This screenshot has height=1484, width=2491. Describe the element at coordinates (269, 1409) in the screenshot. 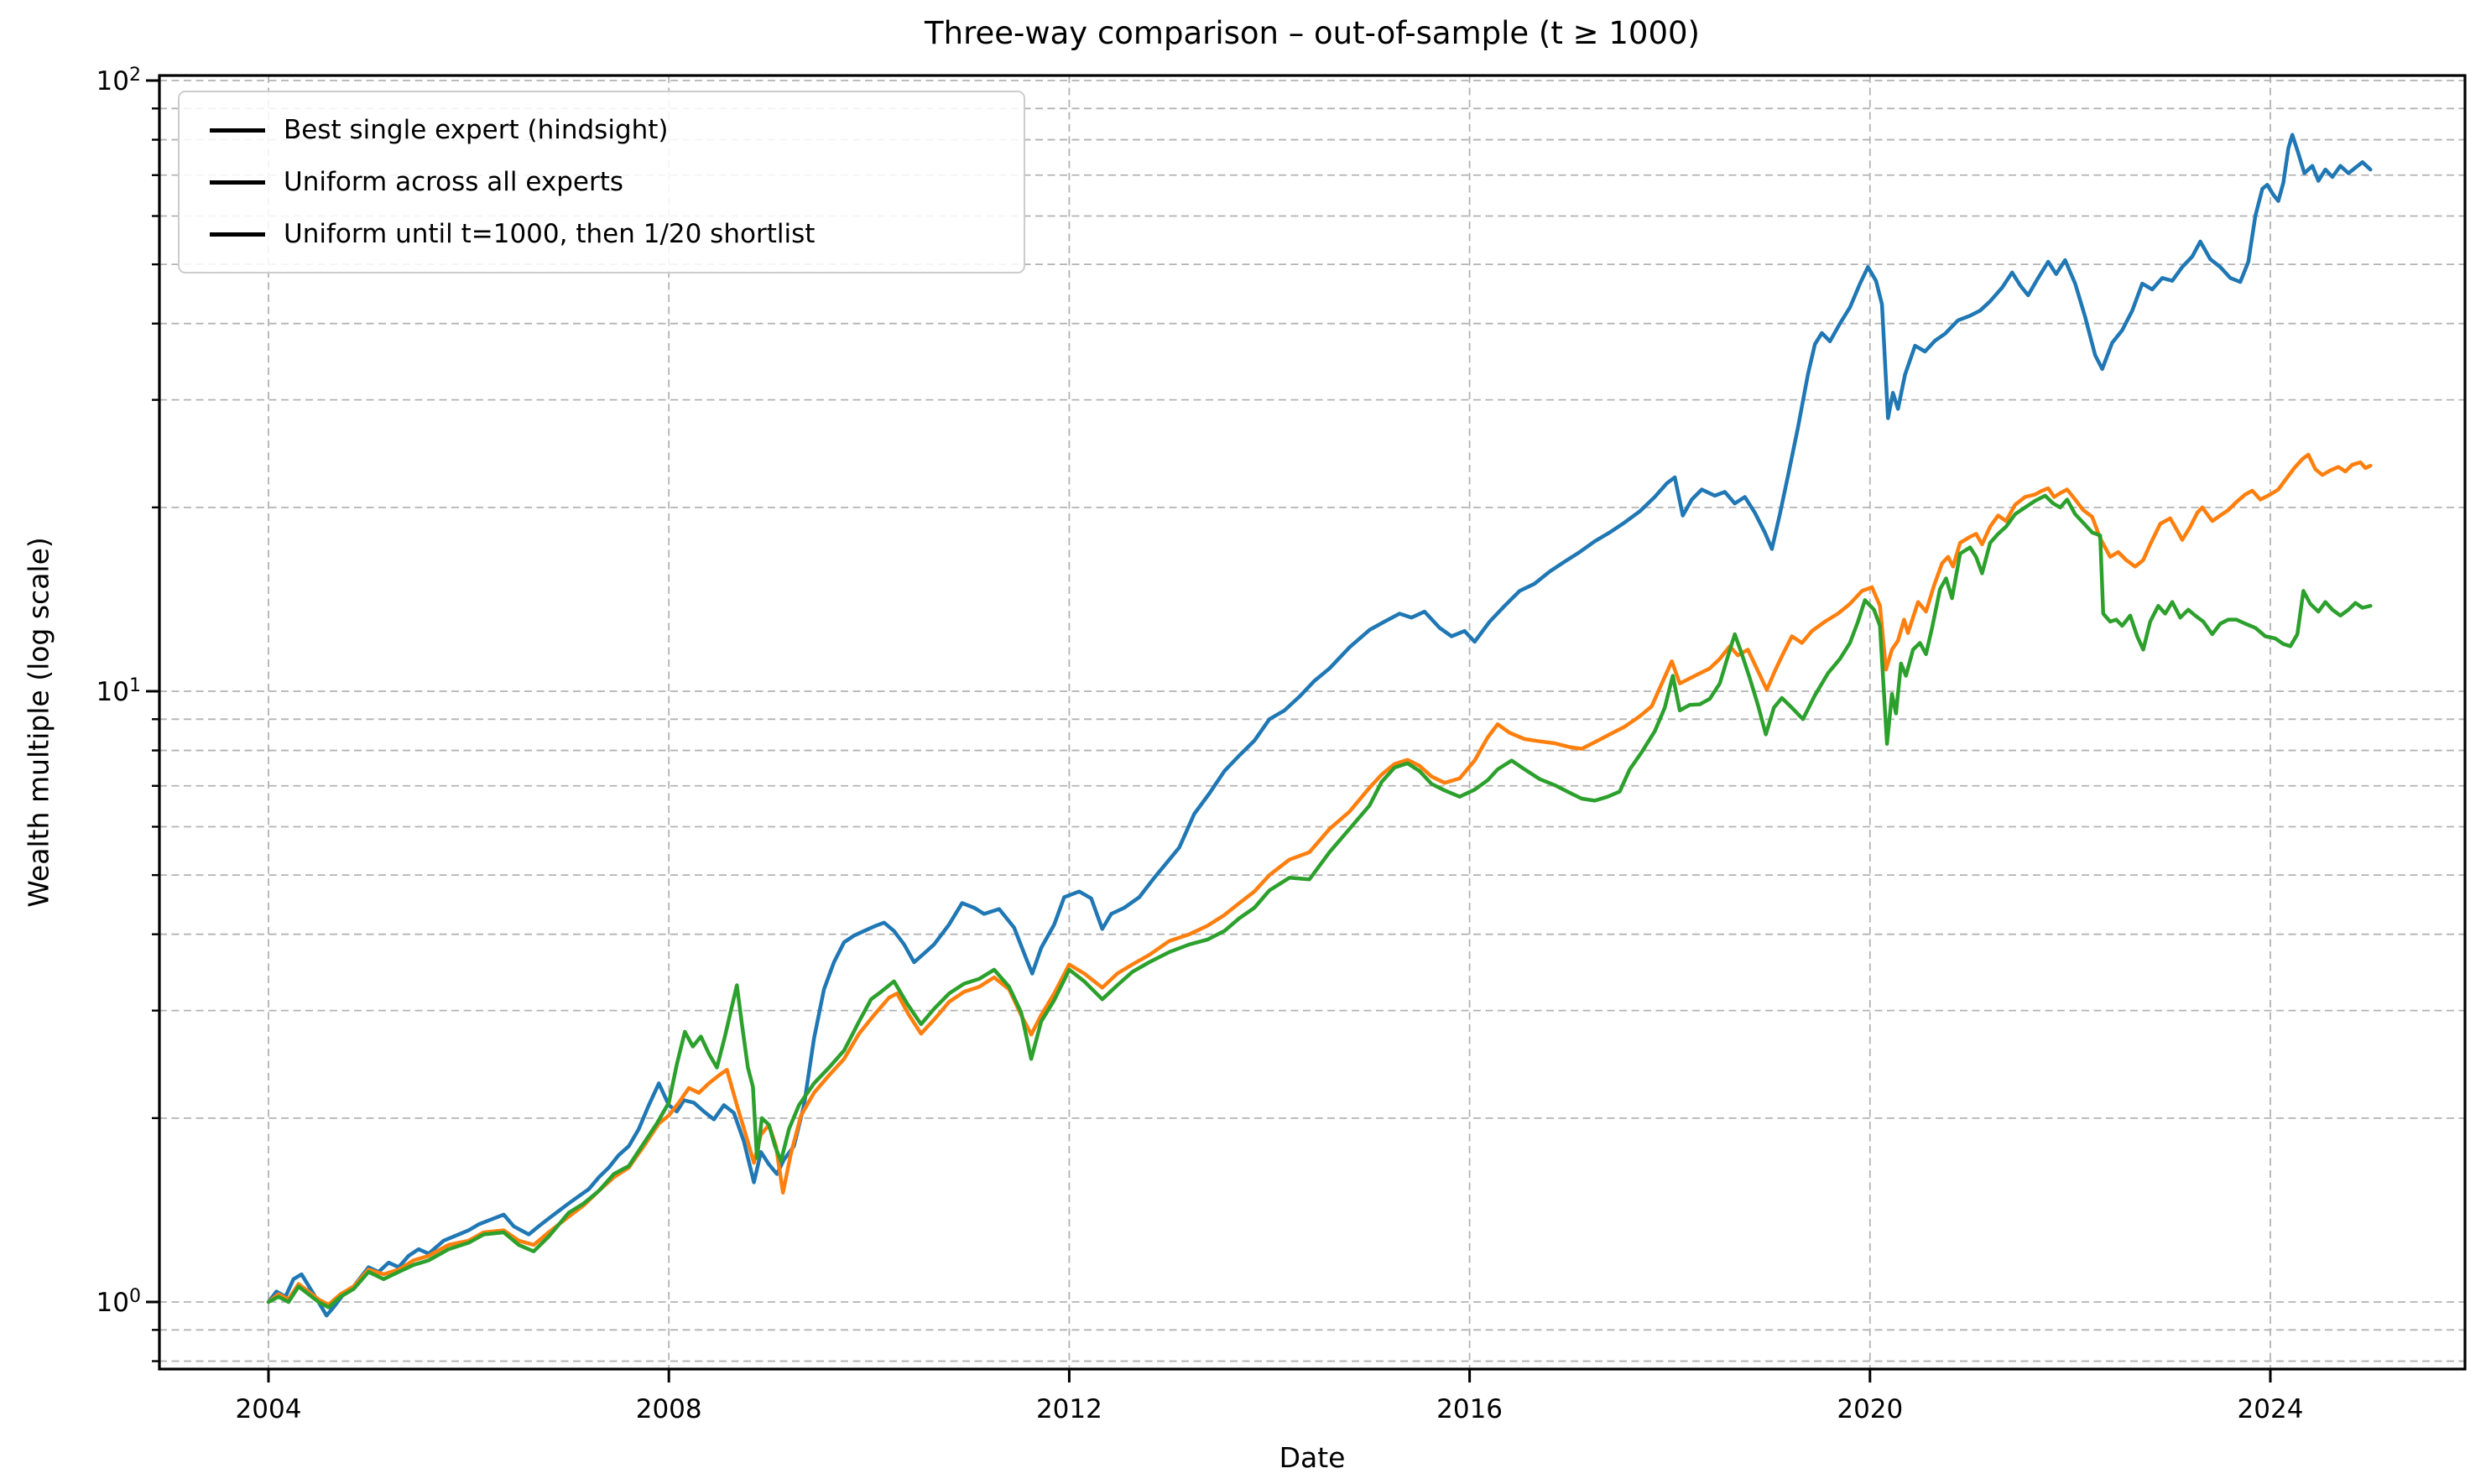

I see `x-tick-label: 2004` at that location.